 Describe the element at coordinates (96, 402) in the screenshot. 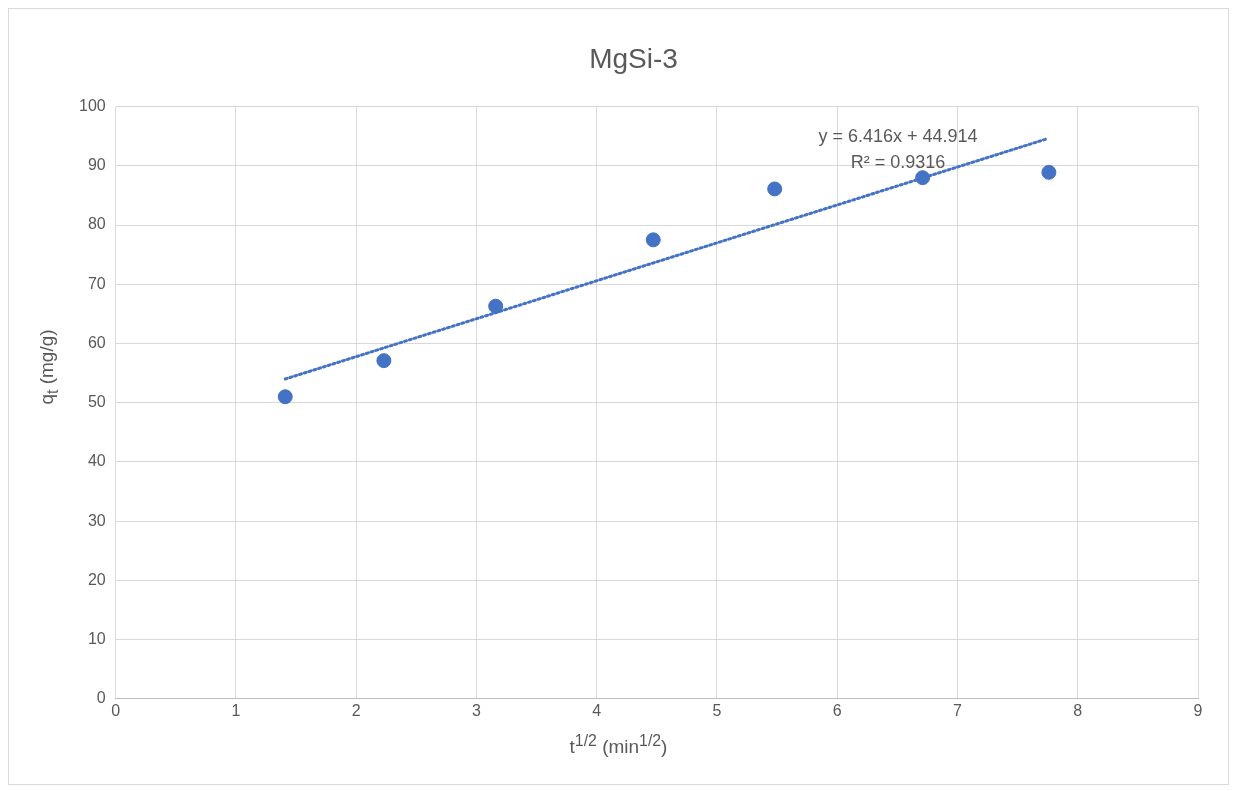

I see `y-tick-label: 50` at that location.